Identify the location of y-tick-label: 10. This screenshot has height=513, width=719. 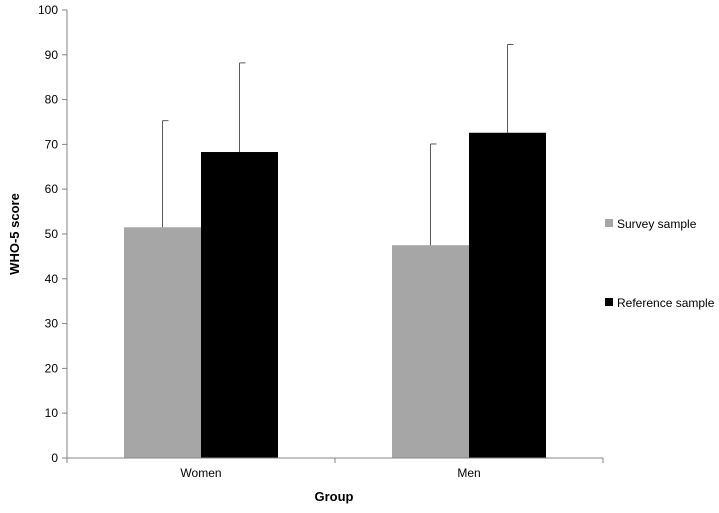
(52, 413).